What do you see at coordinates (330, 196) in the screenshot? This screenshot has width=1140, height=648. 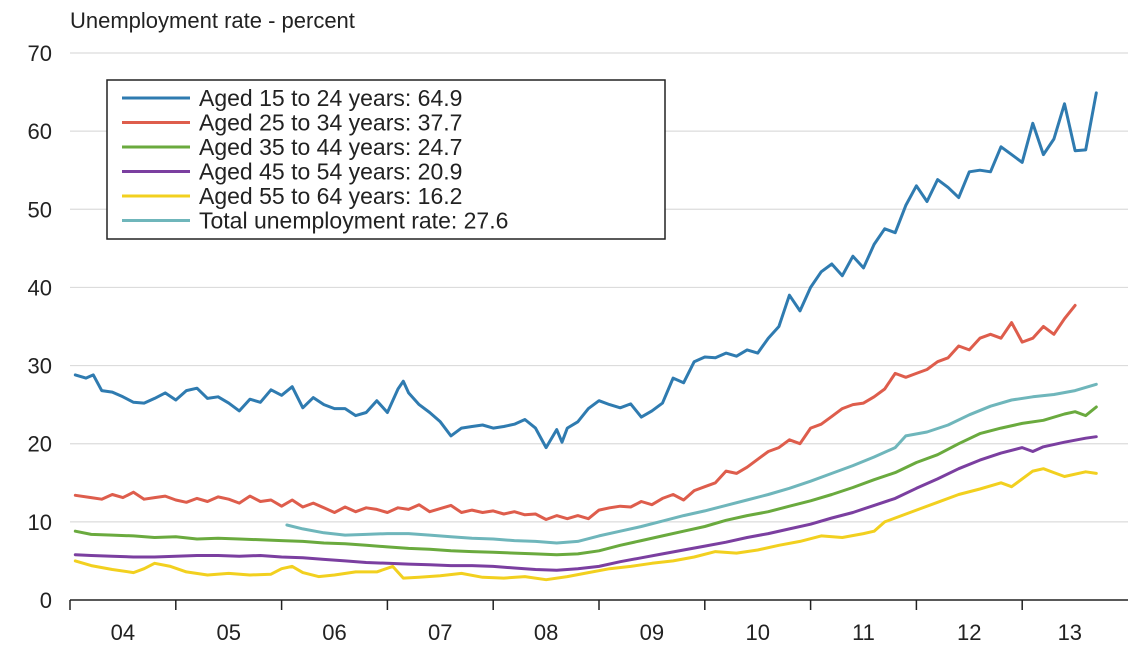 I see `legend-label-5: Aged 55 to 64 years: 16.2` at bounding box center [330, 196].